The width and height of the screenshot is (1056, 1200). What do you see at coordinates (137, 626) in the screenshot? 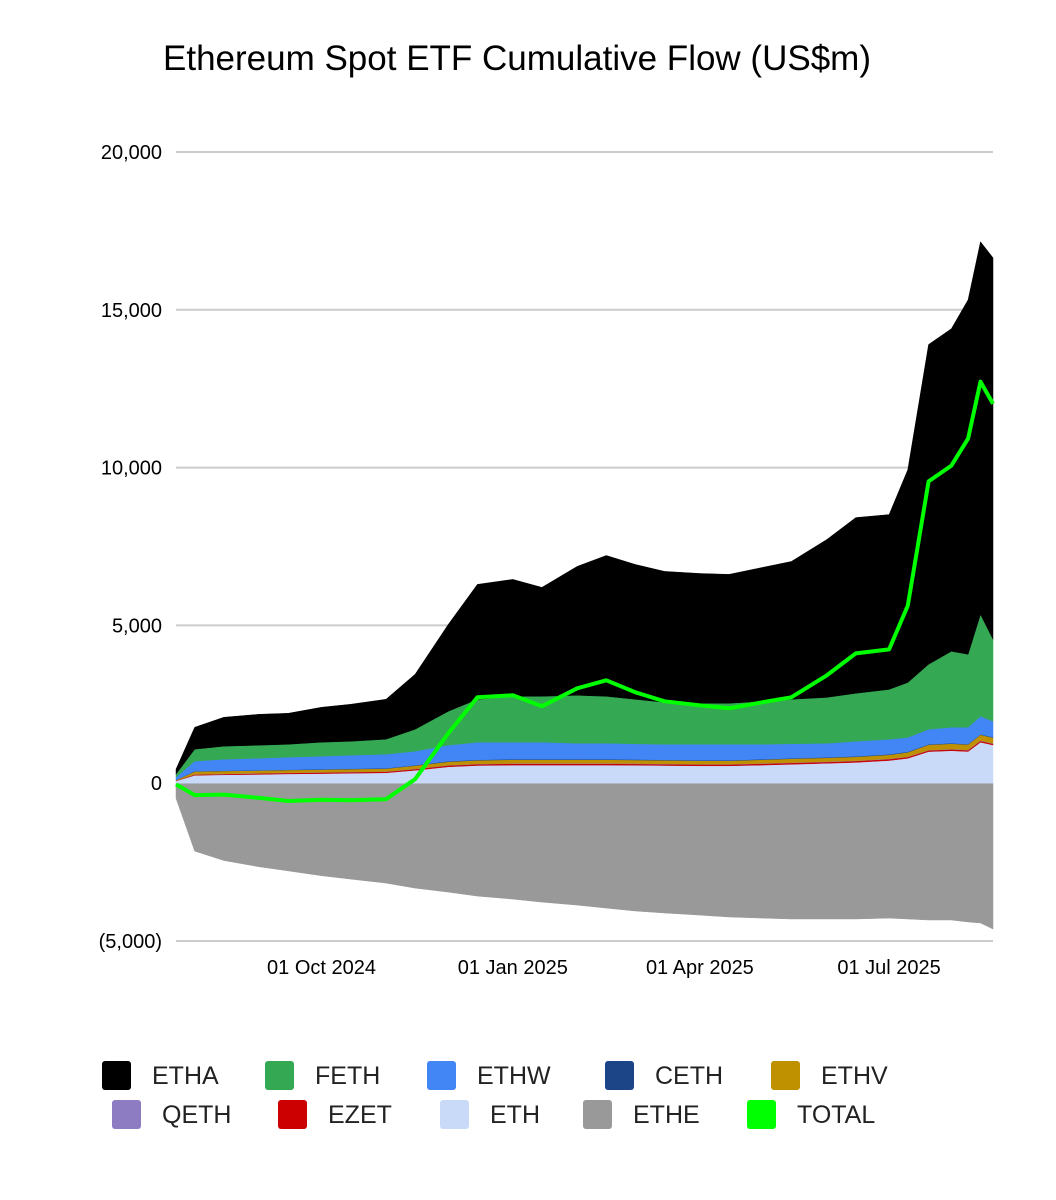
I see `y-tick-label: 5,000` at bounding box center [137, 626].